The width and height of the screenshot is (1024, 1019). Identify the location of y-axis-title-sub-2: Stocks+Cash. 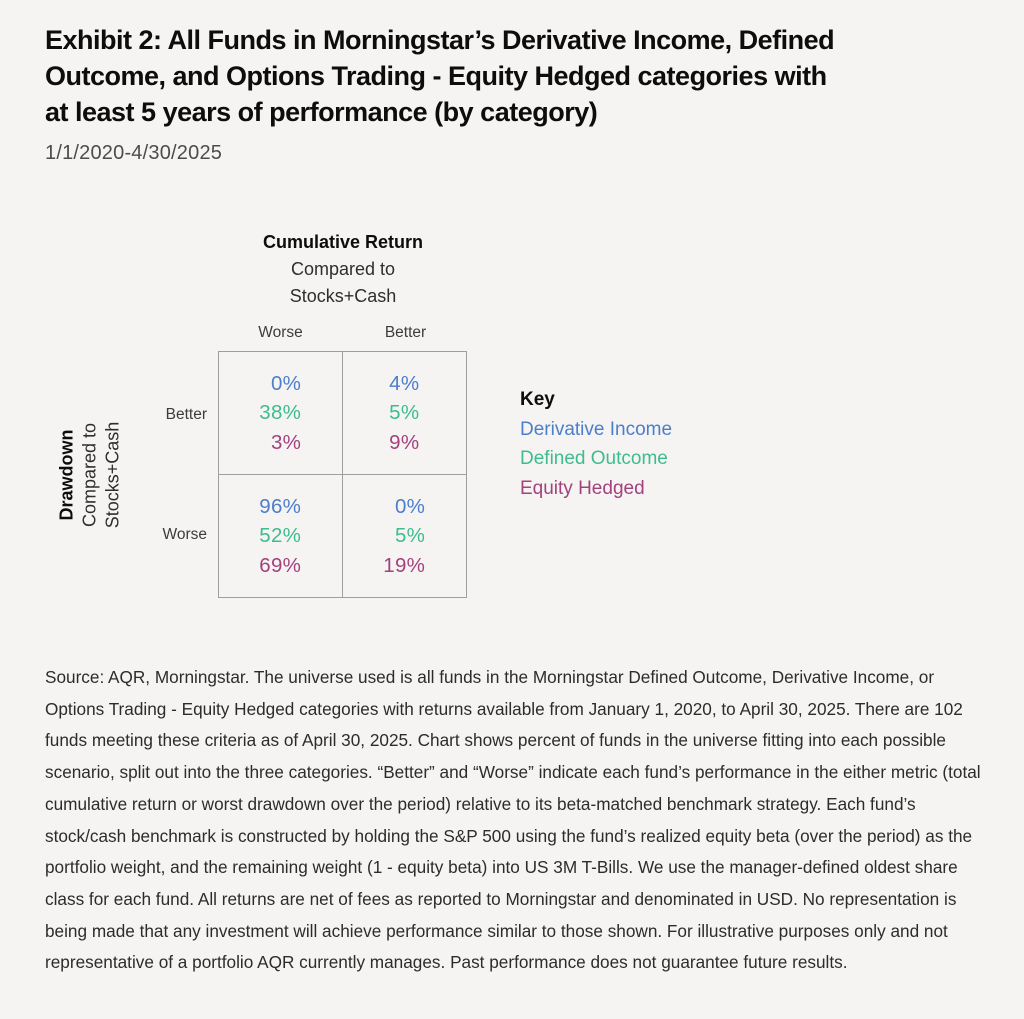
(112, 475).